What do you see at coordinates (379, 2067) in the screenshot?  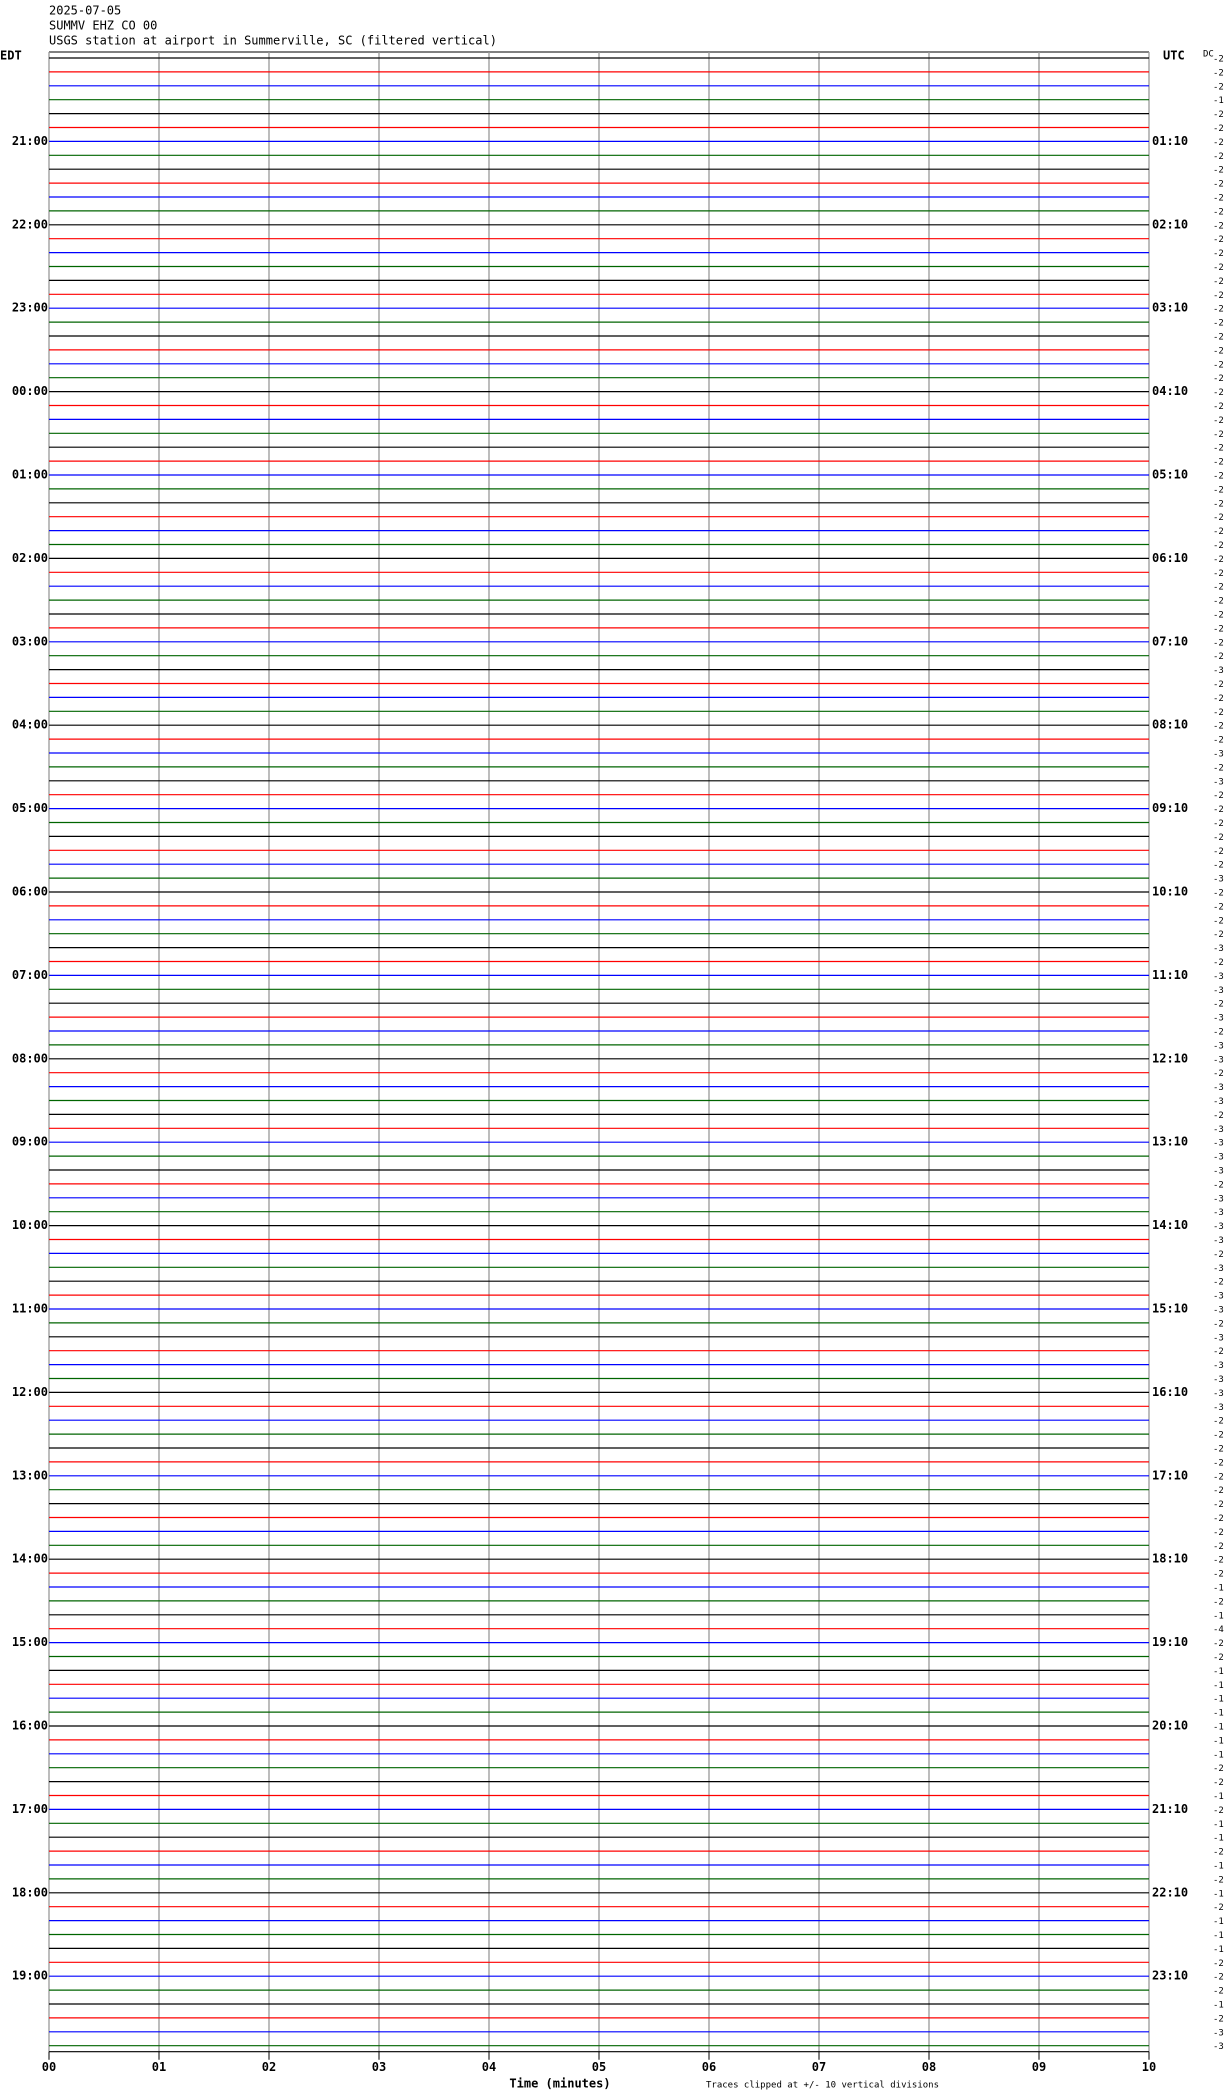 I see `x-tick-label: 03` at bounding box center [379, 2067].